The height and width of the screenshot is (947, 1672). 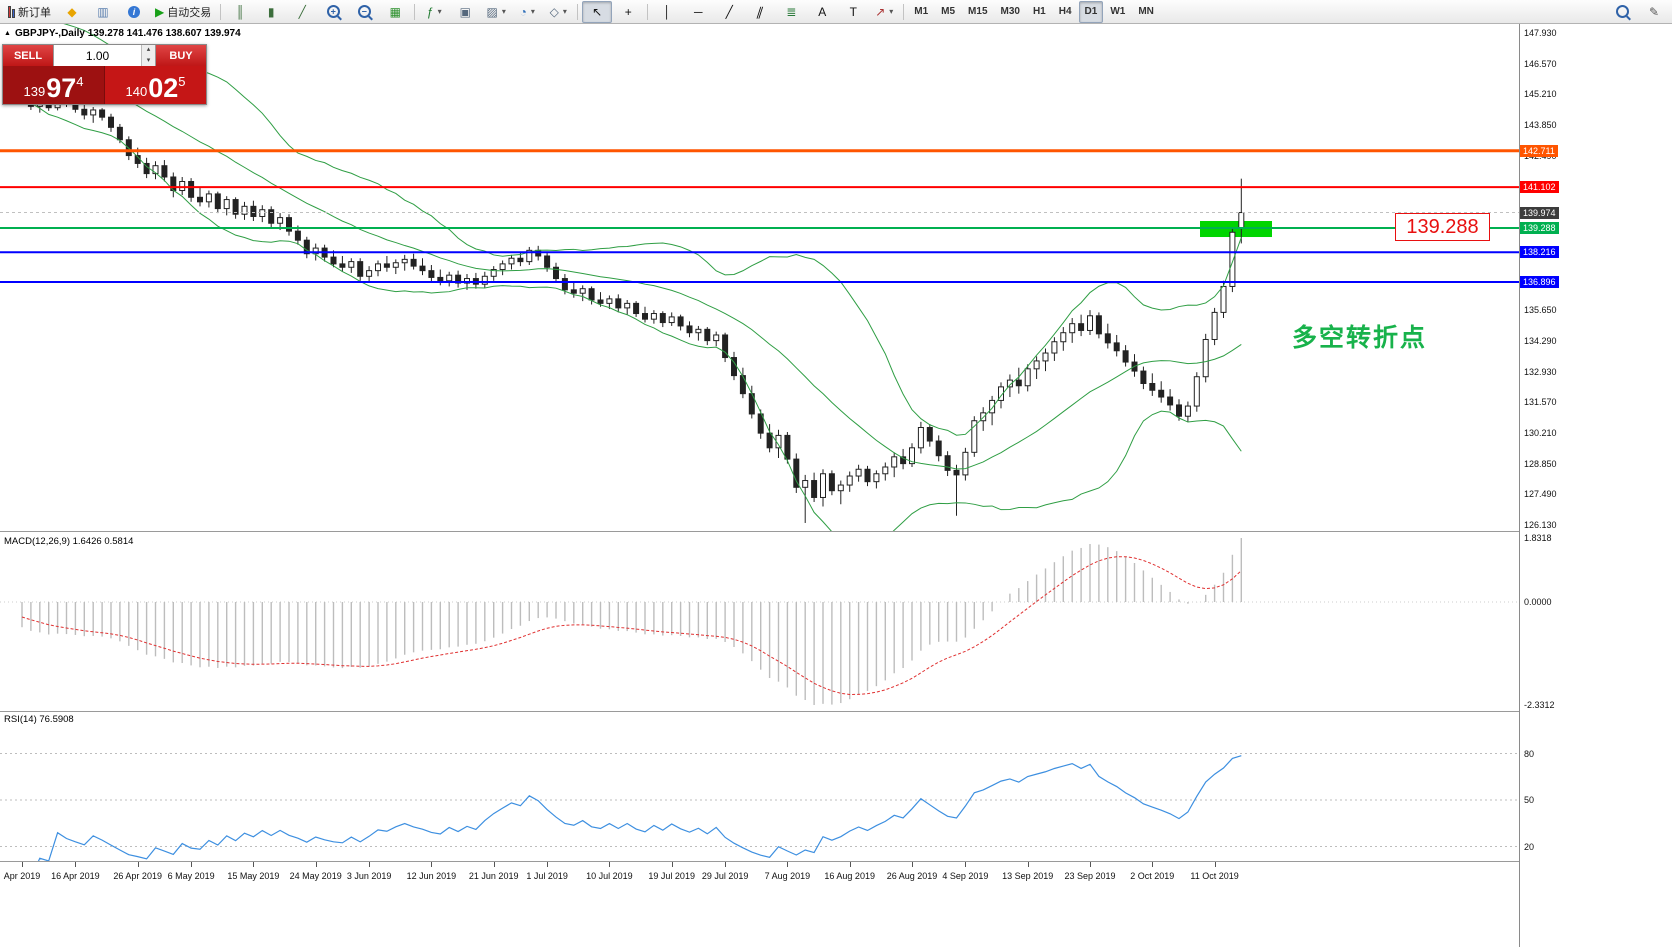 What do you see at coordinates (103, 12) in the screenshot?
I see `history-center-button: ▥` at bounding box center [103, 12].